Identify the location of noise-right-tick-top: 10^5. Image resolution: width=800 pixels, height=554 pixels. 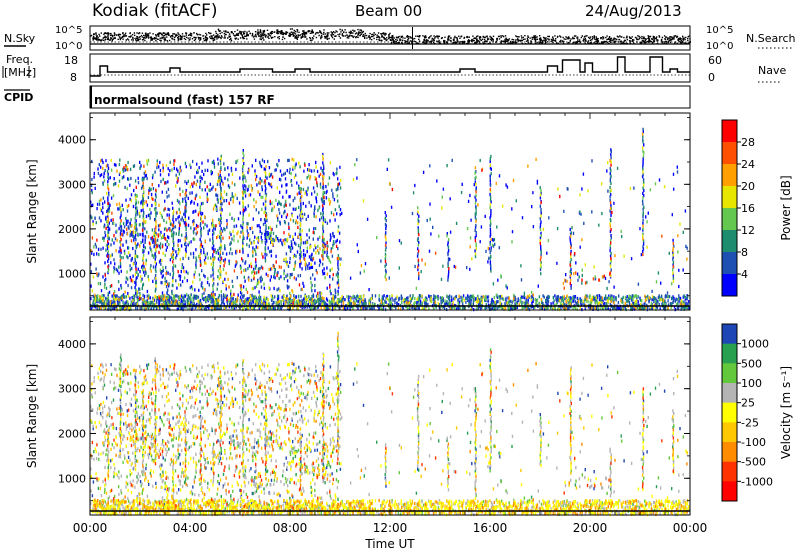
(719, 30).